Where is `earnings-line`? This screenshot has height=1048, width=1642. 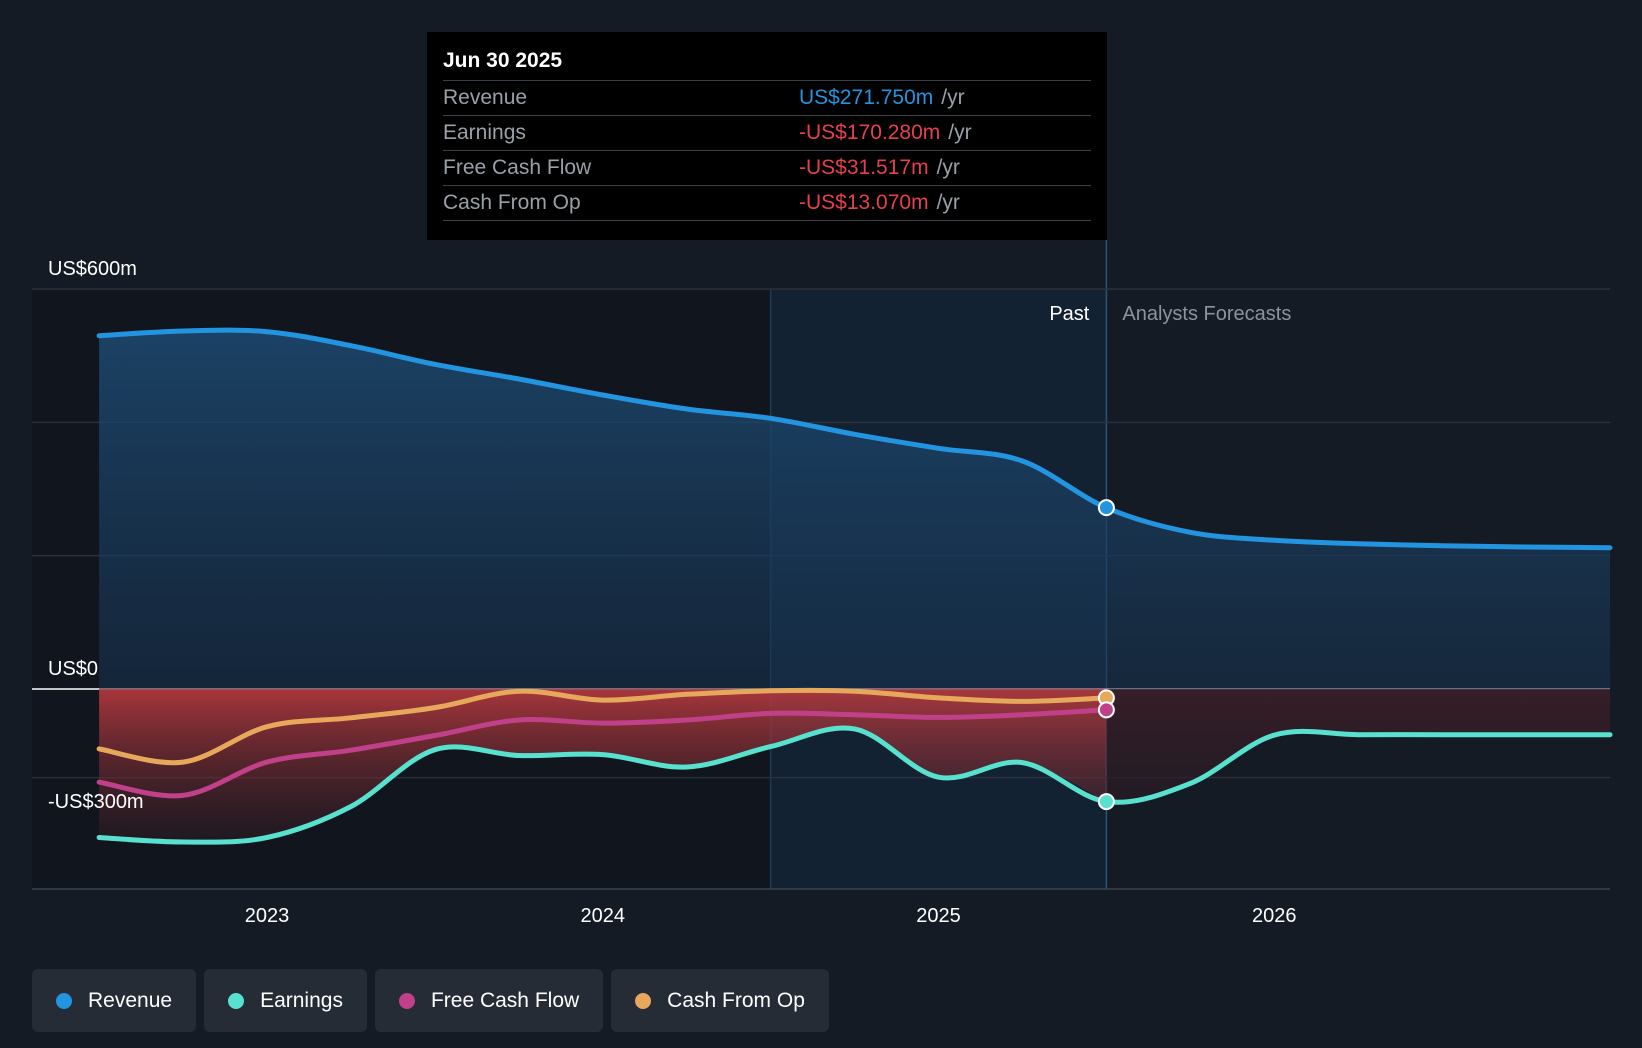
earnings-line is located at coordinates (854, 785).